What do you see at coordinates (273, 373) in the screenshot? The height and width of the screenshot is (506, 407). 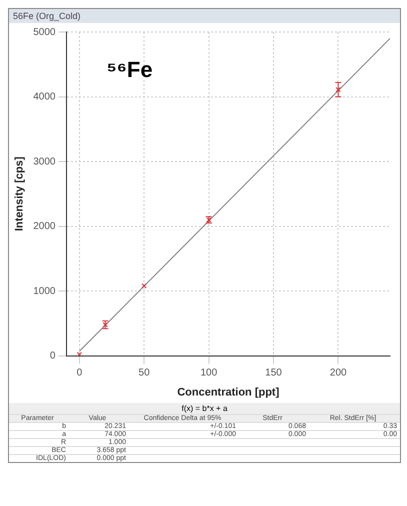 I see `x-tick-label: 150` at bounding box center [273, 373].